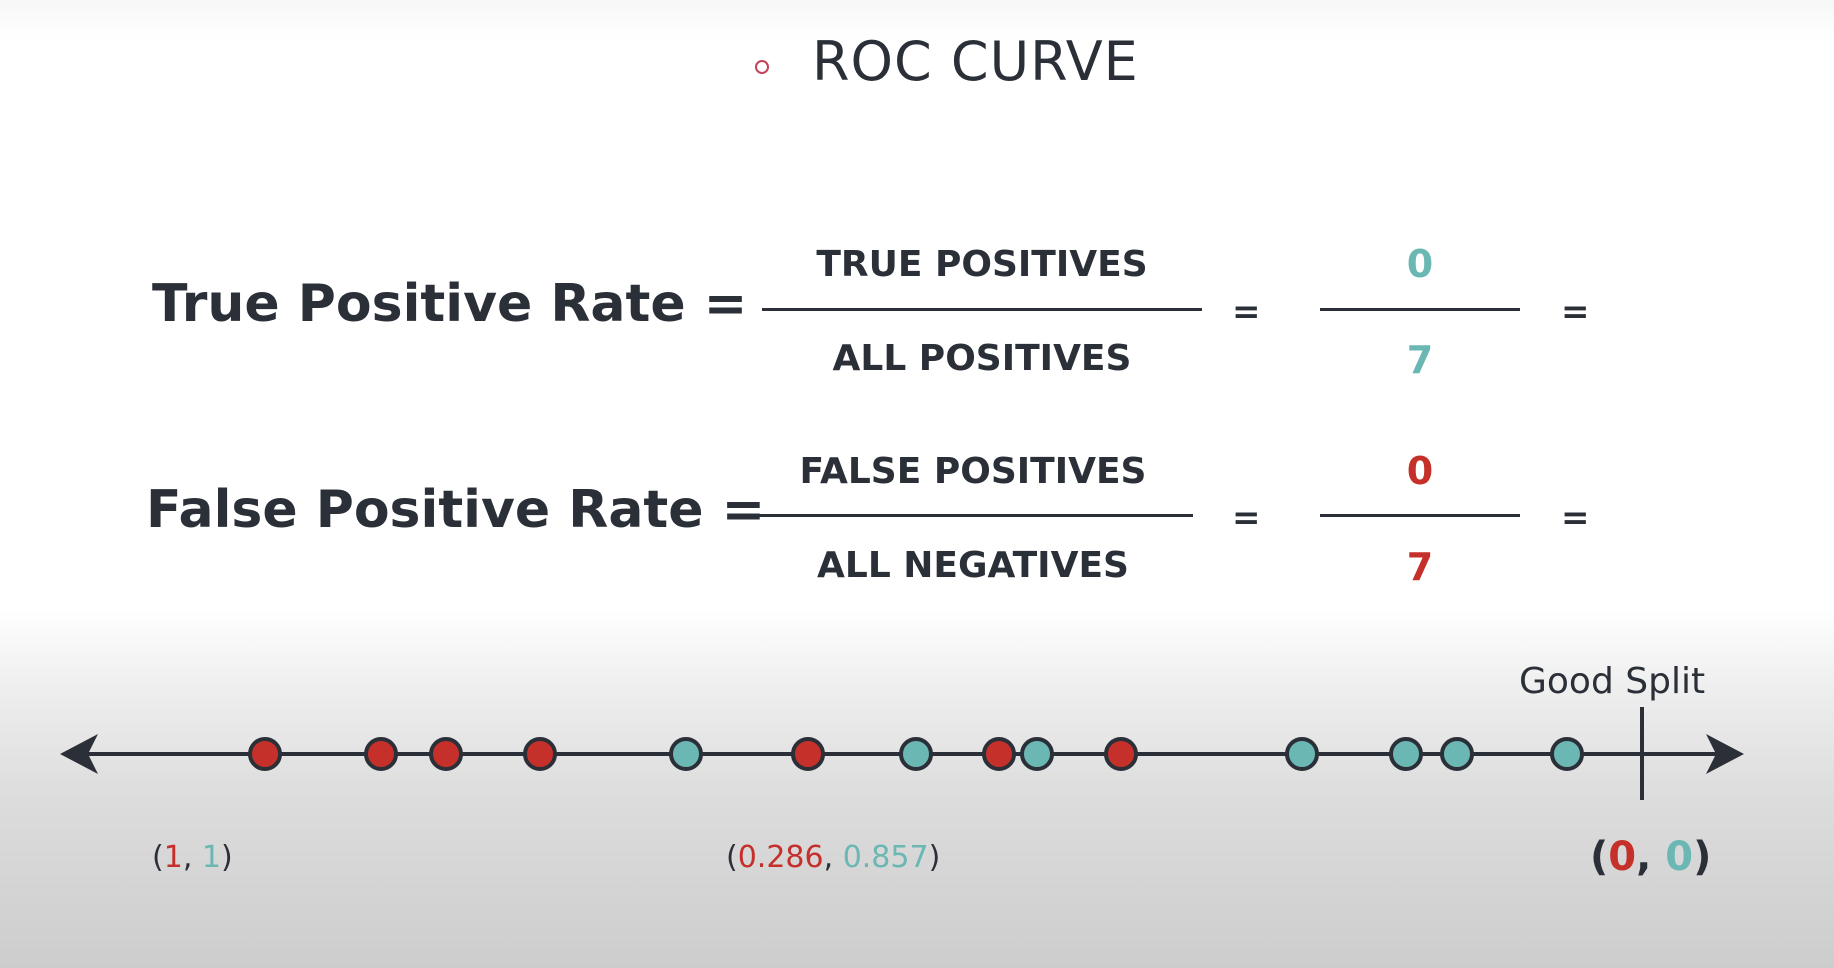  I want to click on tpr-numerator: TRUE POSITIVES, so click(982, 264).